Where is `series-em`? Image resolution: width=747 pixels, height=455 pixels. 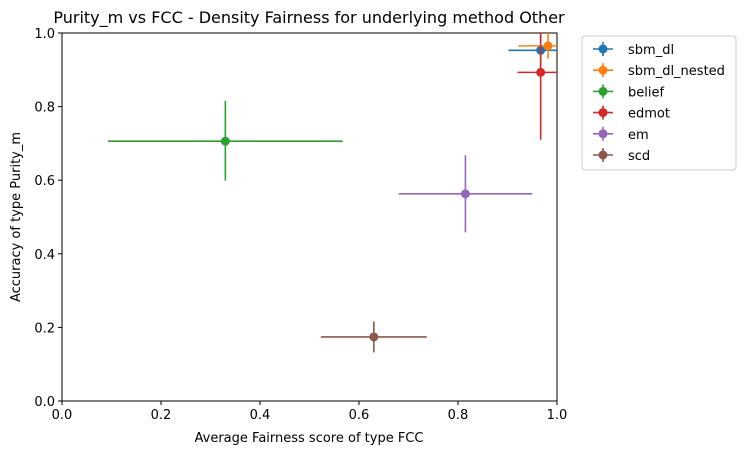 series-em is located at coordinates (465, 194).